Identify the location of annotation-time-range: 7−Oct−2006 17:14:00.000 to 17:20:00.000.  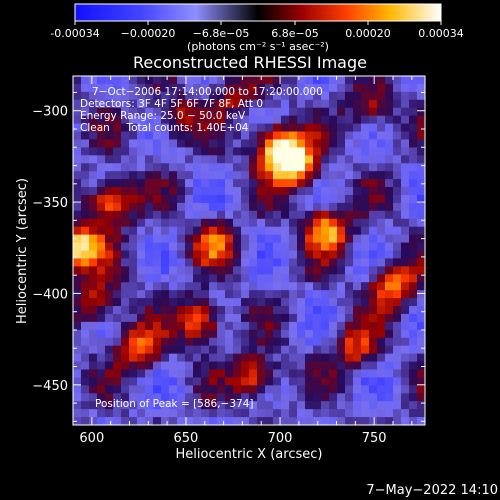
(207, 92).